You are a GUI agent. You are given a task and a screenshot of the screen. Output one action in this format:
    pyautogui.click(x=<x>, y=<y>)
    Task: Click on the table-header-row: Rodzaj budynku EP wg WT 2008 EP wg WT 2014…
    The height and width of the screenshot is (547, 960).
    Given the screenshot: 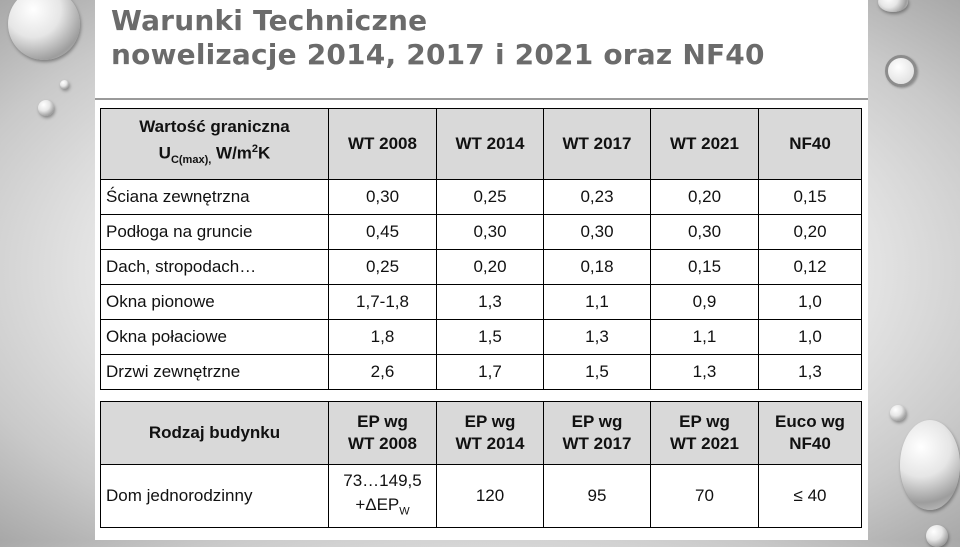 What is the action you would take?
    pyautogui.click(x=481, y=433)
    